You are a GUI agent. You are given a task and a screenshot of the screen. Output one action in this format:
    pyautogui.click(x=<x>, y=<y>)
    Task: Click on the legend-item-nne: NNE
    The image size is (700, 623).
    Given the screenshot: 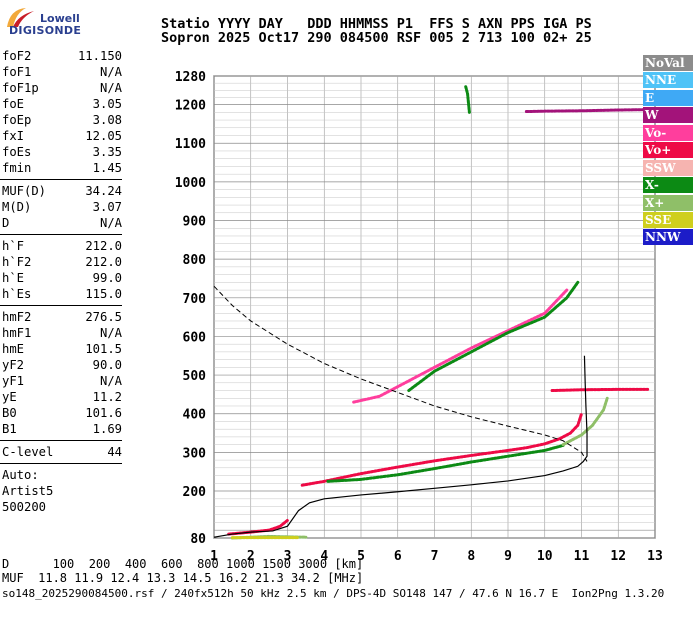 What is the action you would take?
    pyautogui.click(x=668, y=80)
    